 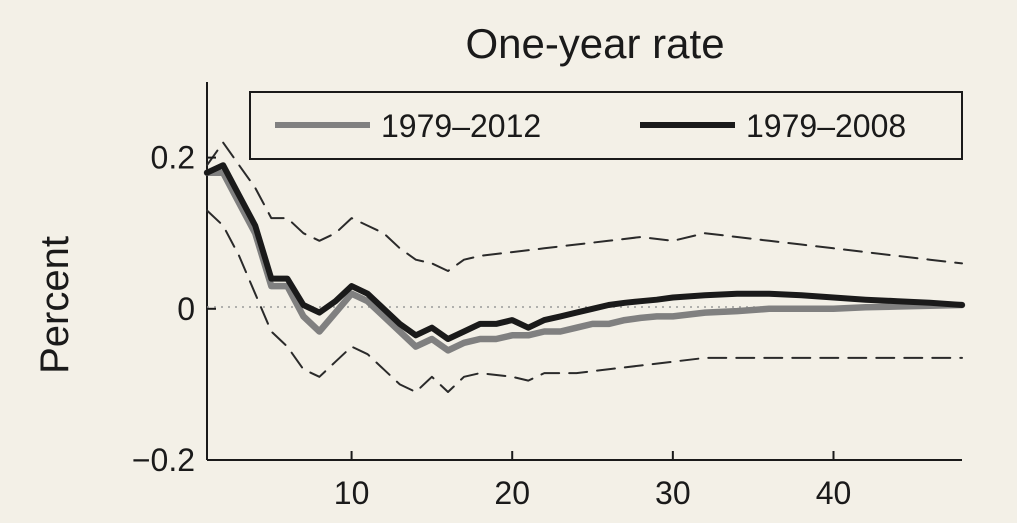 What do you see at coordinates (606, 125) in the screenshot?
I see `legend: 1979–2012 1979–2008` at bounding box center [606, 125].